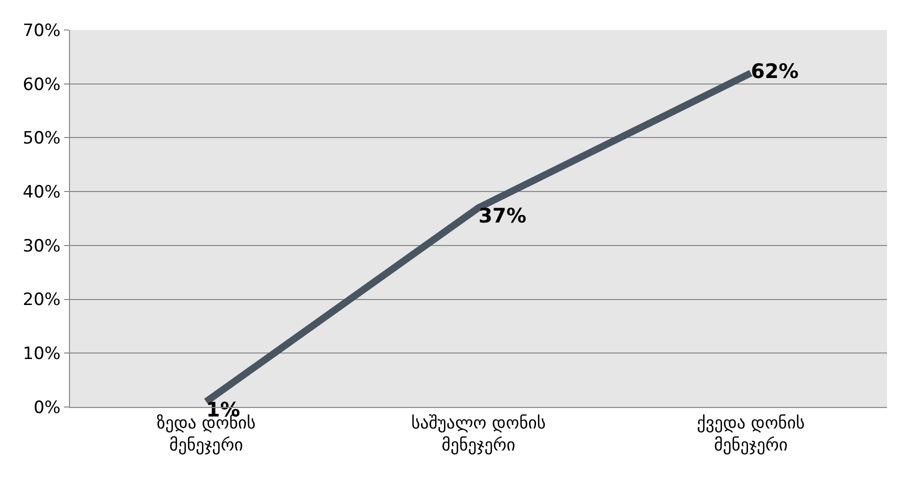  What do you see at coordinates (774, 71) in the screenshot?
I see `data-label: 62%` at bounding box center [774, 71].